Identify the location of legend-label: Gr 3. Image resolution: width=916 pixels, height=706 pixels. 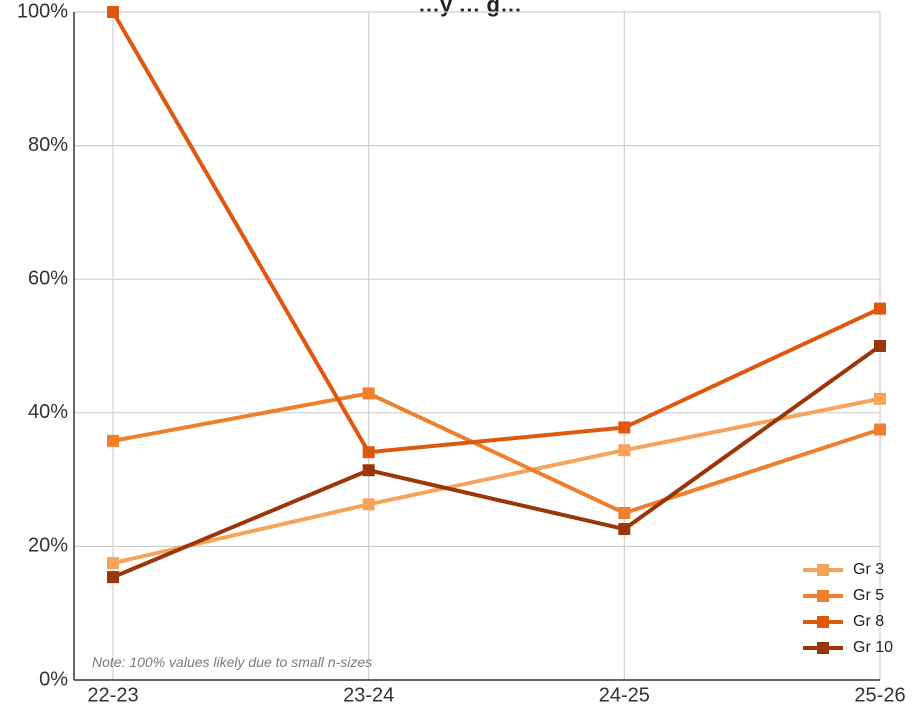
(868, 569).